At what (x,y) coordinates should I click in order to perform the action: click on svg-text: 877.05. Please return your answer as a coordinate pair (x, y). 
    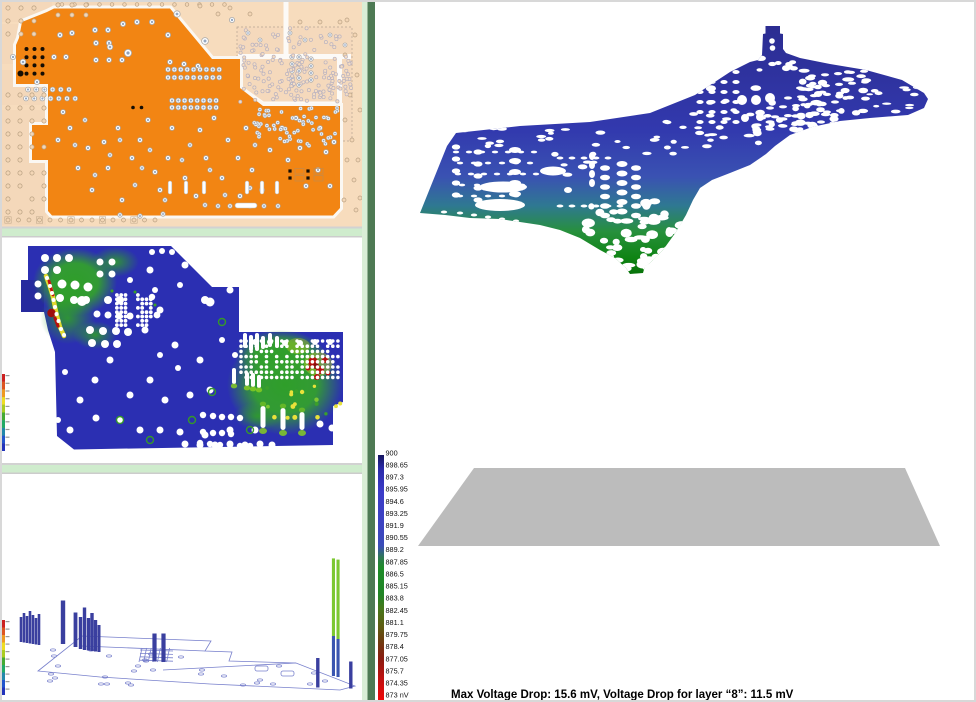
    Looking at the image, I should click on (397, 658).